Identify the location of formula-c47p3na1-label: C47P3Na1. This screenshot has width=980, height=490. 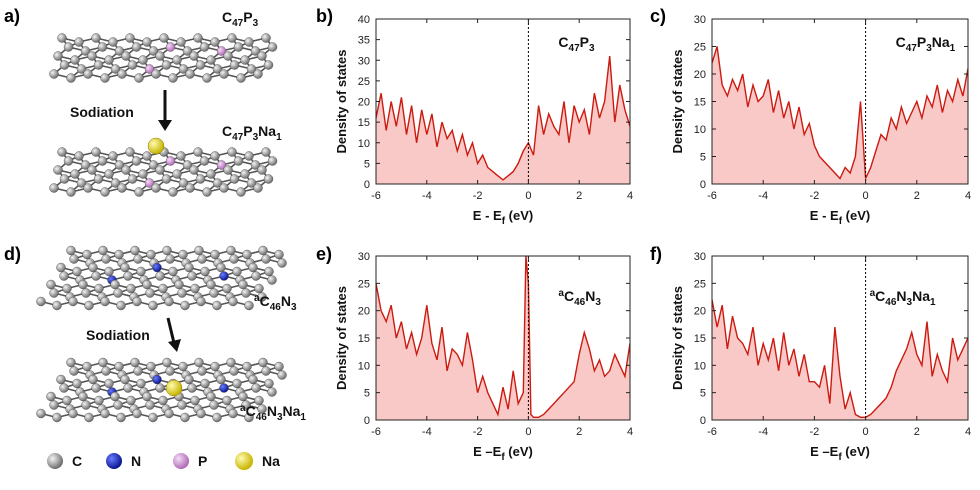
(252, 133).